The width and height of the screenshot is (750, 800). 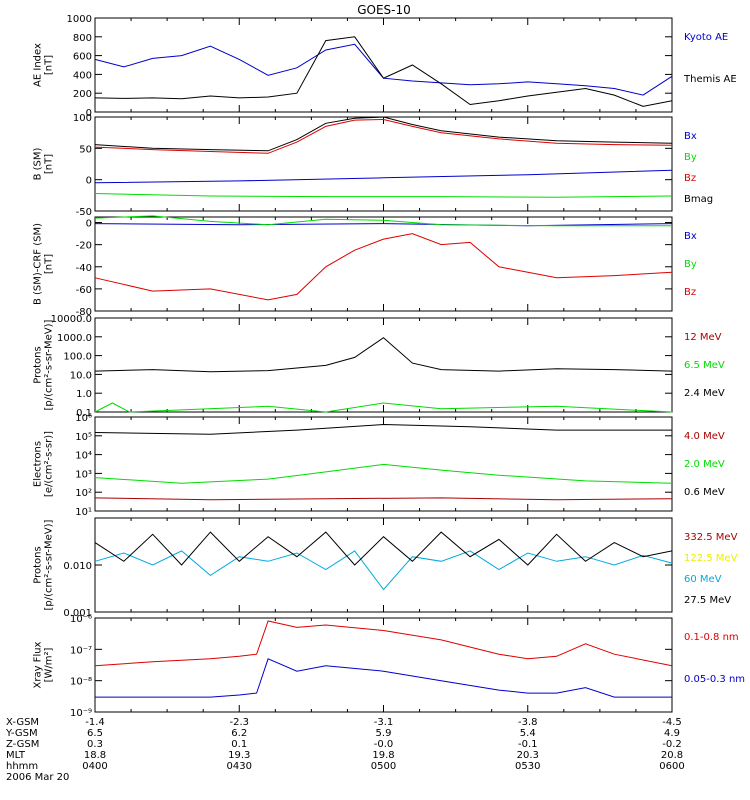 I want to click on chart-title: GOES-10, so click(x=384, y=10).